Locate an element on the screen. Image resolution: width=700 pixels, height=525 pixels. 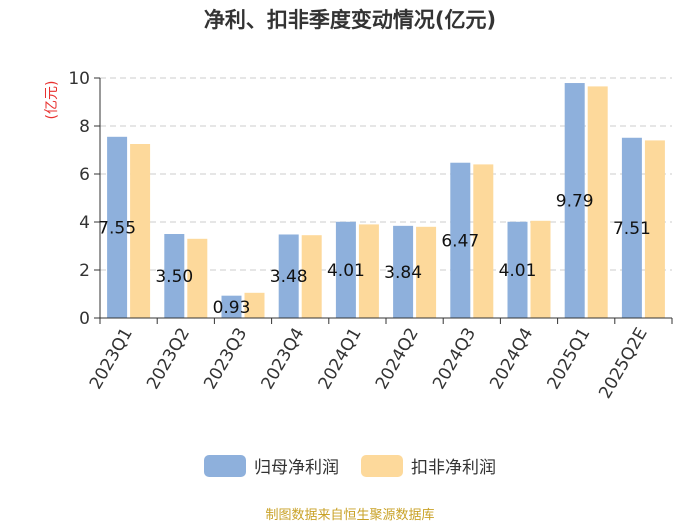
x-tick-label: 2024Q1 is located at coordinates (340, 359).